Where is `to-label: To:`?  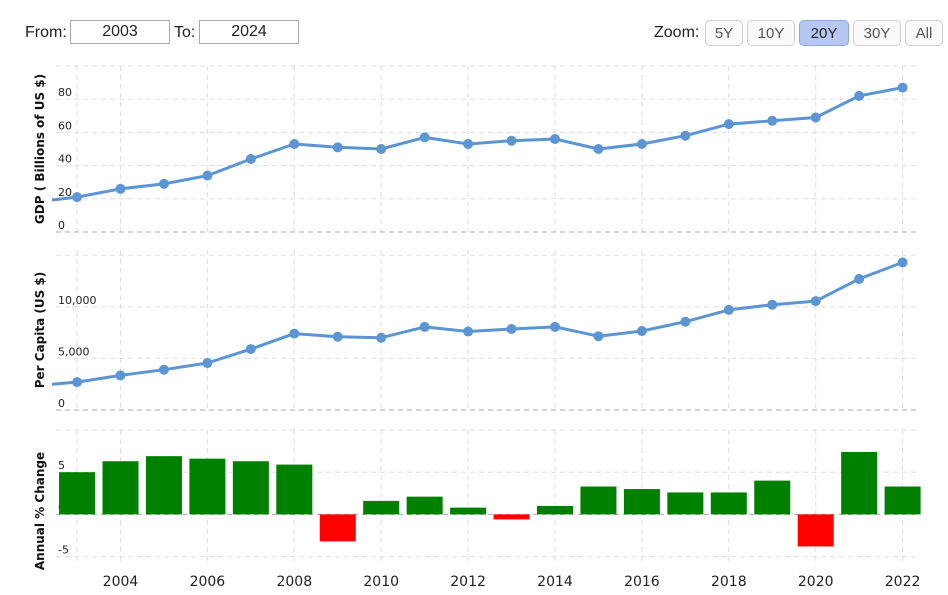
to-label: To: is located at coordinates (185, 32).